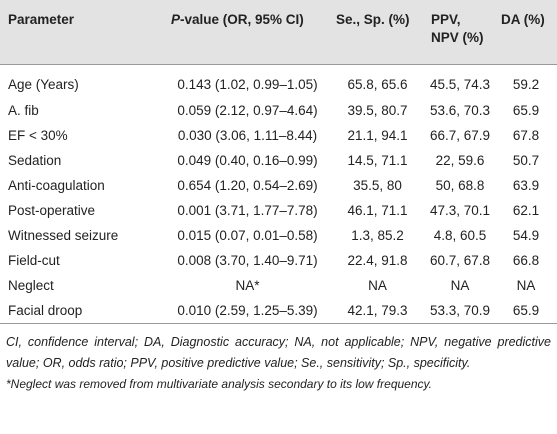 Image resolution: width=557 pixels, height=434 pixels. What do you see at coordinates (247, 285) in the screenshot?
I see `table-cell: NA*` at bounding box center [247, 285].